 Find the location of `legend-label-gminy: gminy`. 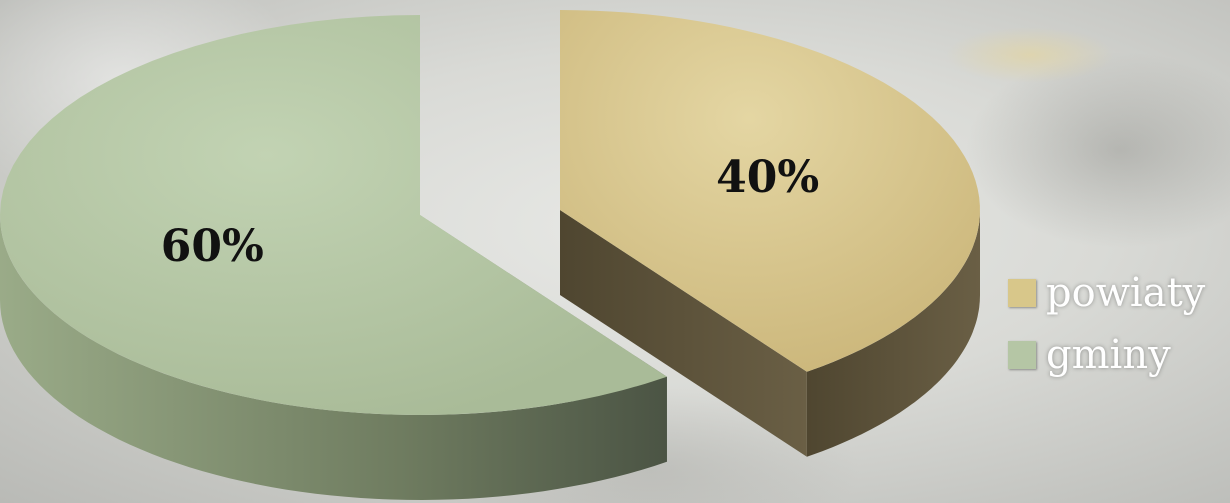

legend-label-gminy: gminy is located at coordinates (1108, 355).